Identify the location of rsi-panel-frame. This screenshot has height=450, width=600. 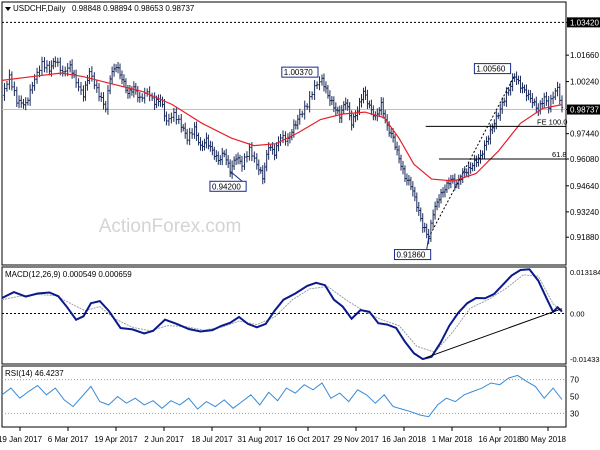
(284, 396).